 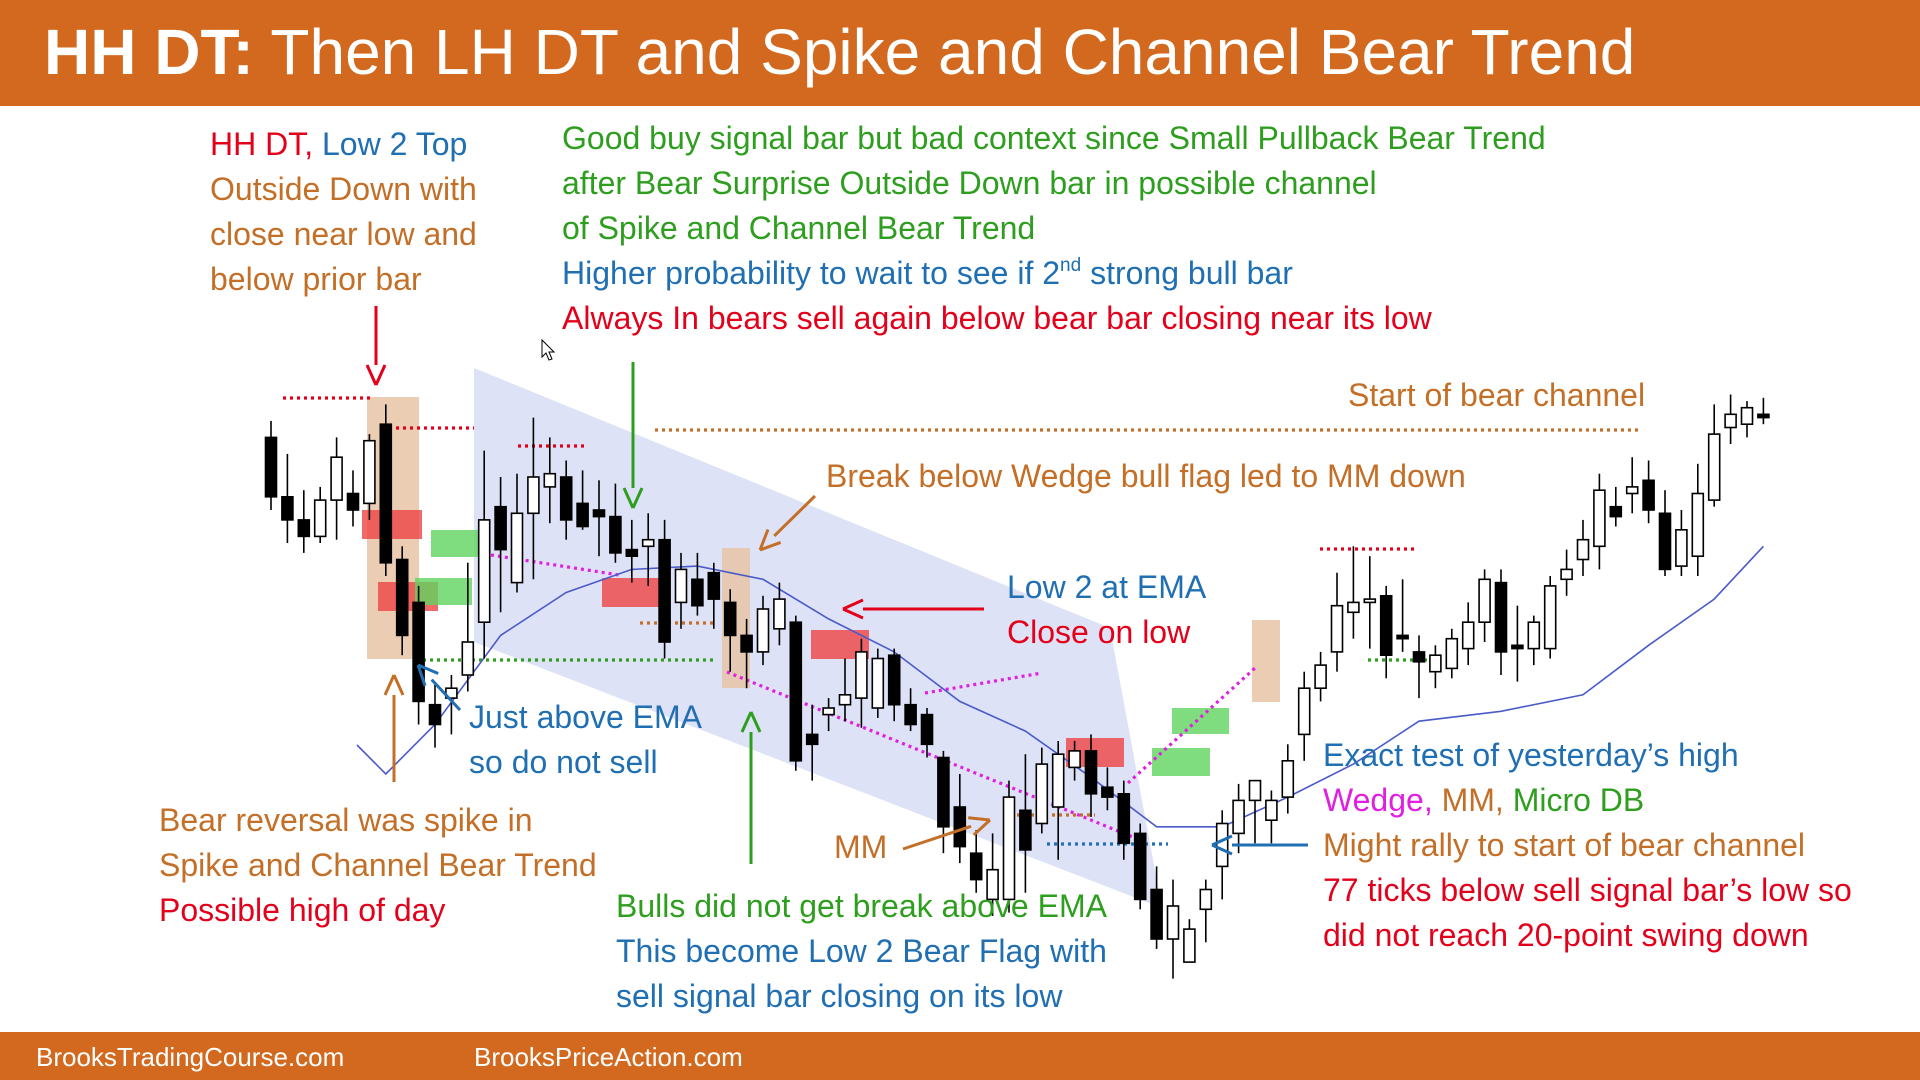 What do you see at coordinates (1587, 890) in the screenshot?
I see `exact-test-line4: 77 ticks below sell signal bar’s low so` at bounding box center [1587, 890].